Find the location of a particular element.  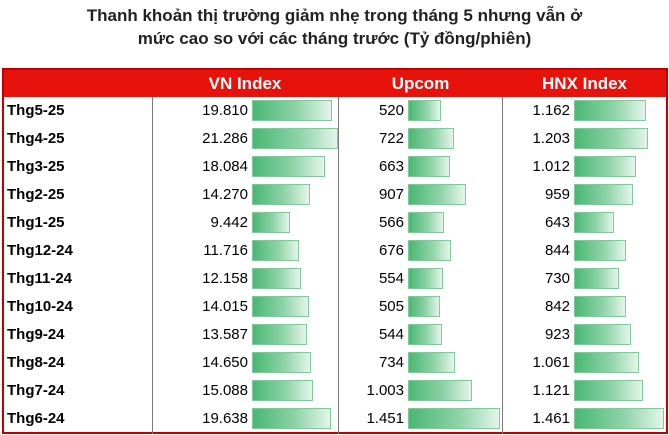

table-row: Thg11-24 12.158 554 730 is located at coordinates (335, 279).